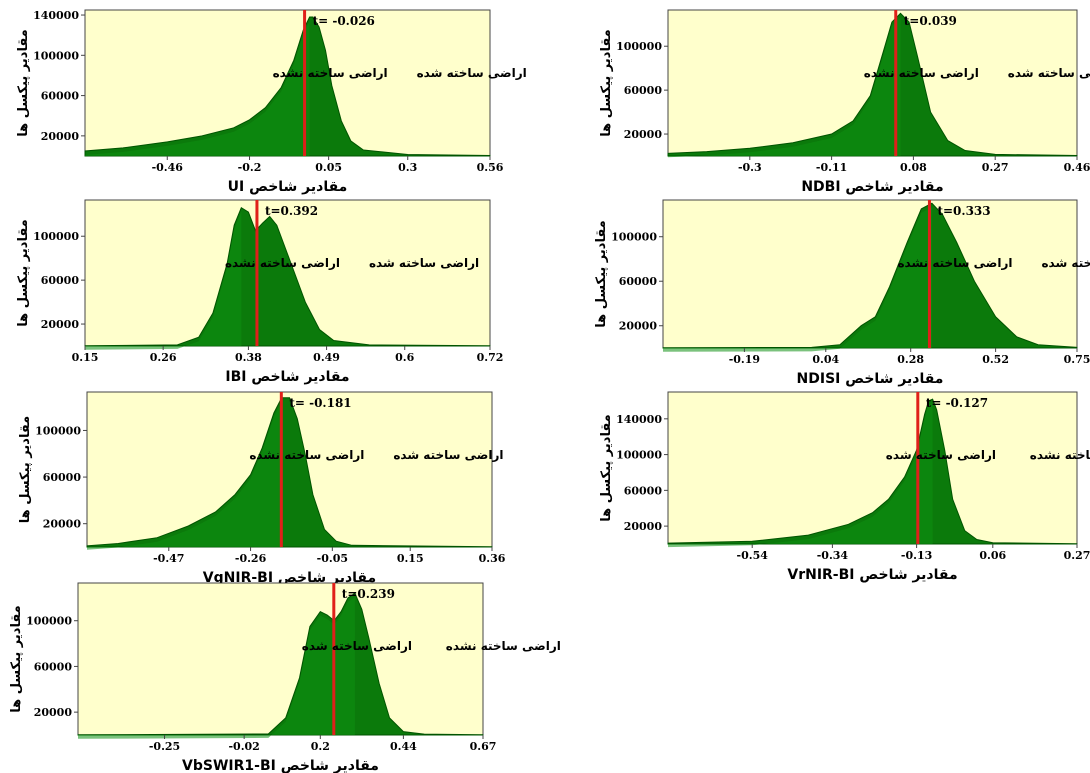 The image size is (1090, 773). Describe the element at coordinates (164, 746) in the screenshot. I see `x-tick-label: -0.25` at that location.